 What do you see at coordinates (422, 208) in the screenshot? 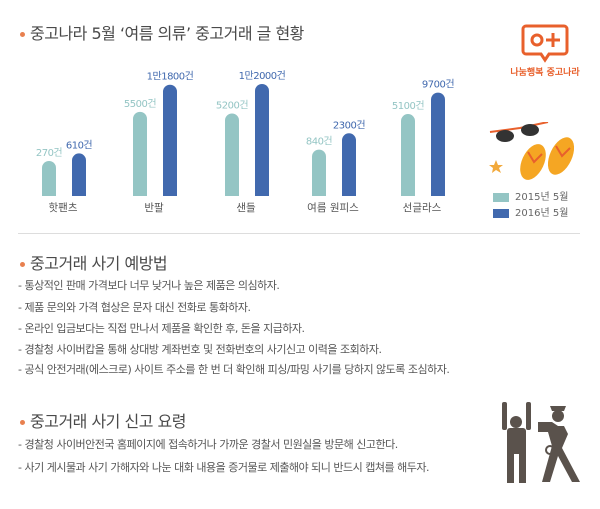
I see `category-label: 선글라스` at bounding box center [422, 208].